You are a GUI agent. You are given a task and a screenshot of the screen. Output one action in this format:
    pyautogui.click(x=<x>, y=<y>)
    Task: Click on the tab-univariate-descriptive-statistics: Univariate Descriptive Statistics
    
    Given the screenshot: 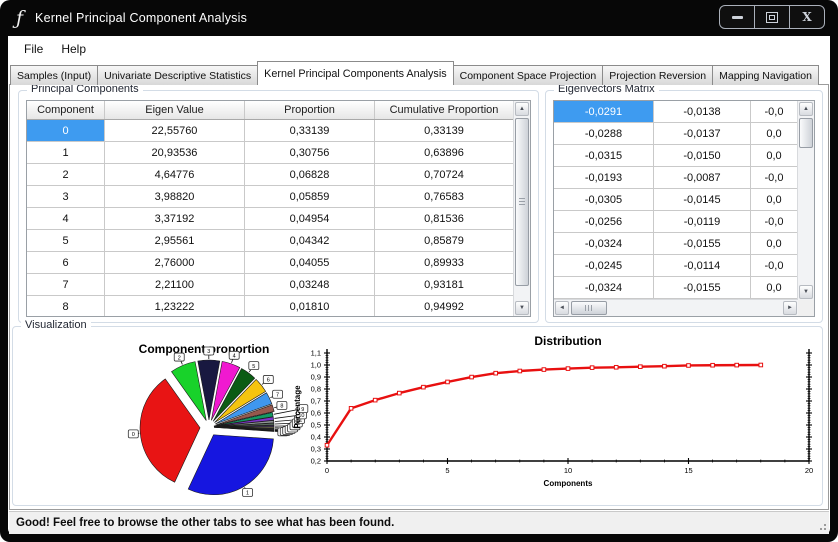 What is the action you would take?
    pyautogui.click(x=178, y=75)
    